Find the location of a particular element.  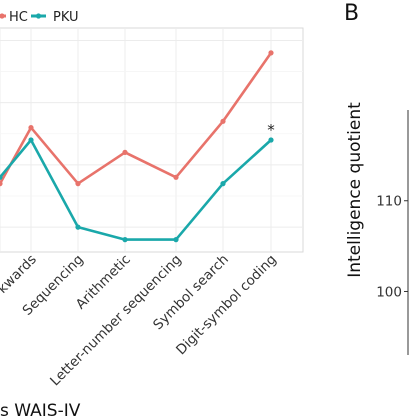

panel-b-y-tick-label-110: 110 is located at coordinates (389, 202).